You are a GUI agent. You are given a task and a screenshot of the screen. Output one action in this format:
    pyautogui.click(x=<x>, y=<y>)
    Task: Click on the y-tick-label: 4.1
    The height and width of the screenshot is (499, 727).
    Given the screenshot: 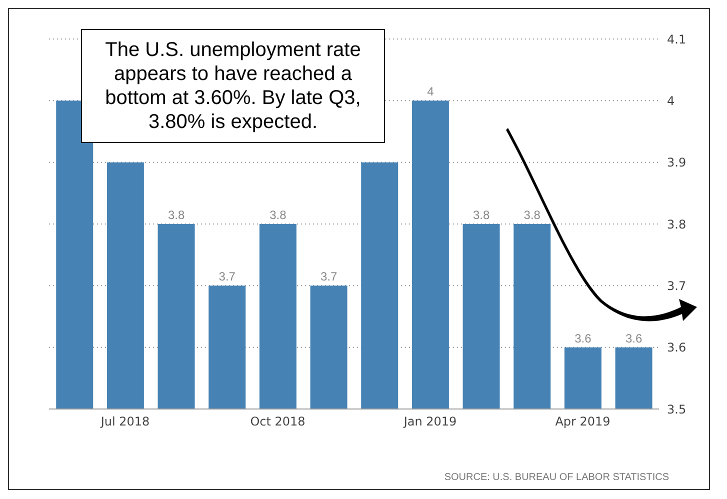 What is the action you would take?
    pyautogui.click(x=676, y=39)
    